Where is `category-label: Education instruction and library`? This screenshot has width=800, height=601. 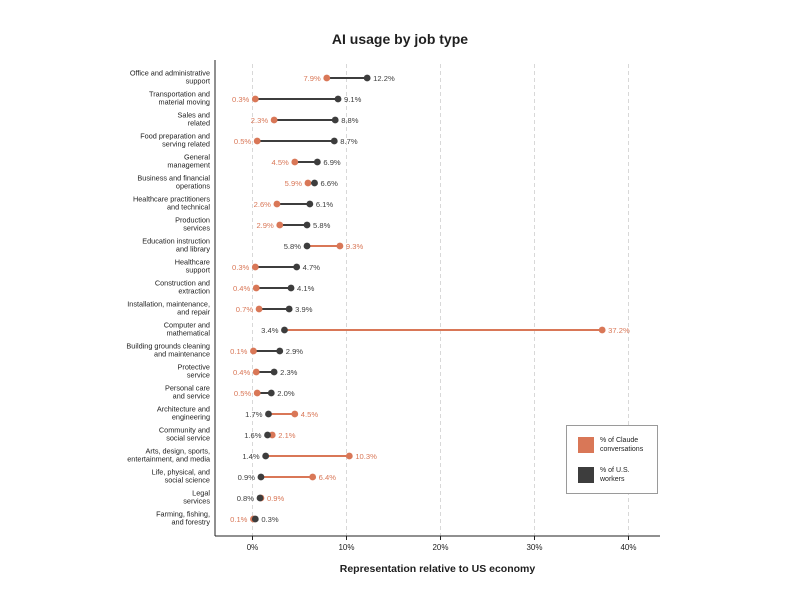 category-label: Education instruction and library is located at coordinates (176, 245).